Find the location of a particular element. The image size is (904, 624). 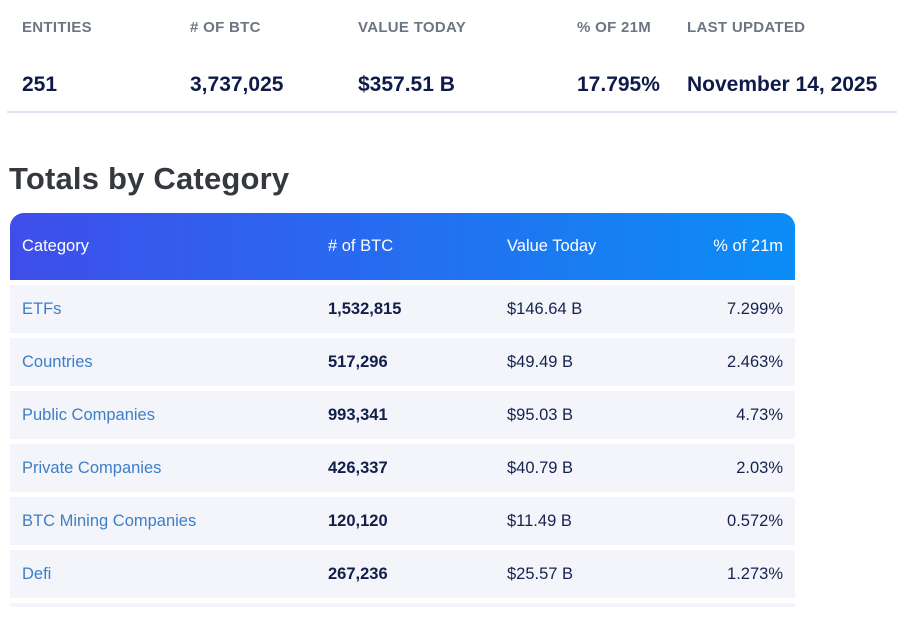

category-link: Countries is located at coordinates (57, 361).